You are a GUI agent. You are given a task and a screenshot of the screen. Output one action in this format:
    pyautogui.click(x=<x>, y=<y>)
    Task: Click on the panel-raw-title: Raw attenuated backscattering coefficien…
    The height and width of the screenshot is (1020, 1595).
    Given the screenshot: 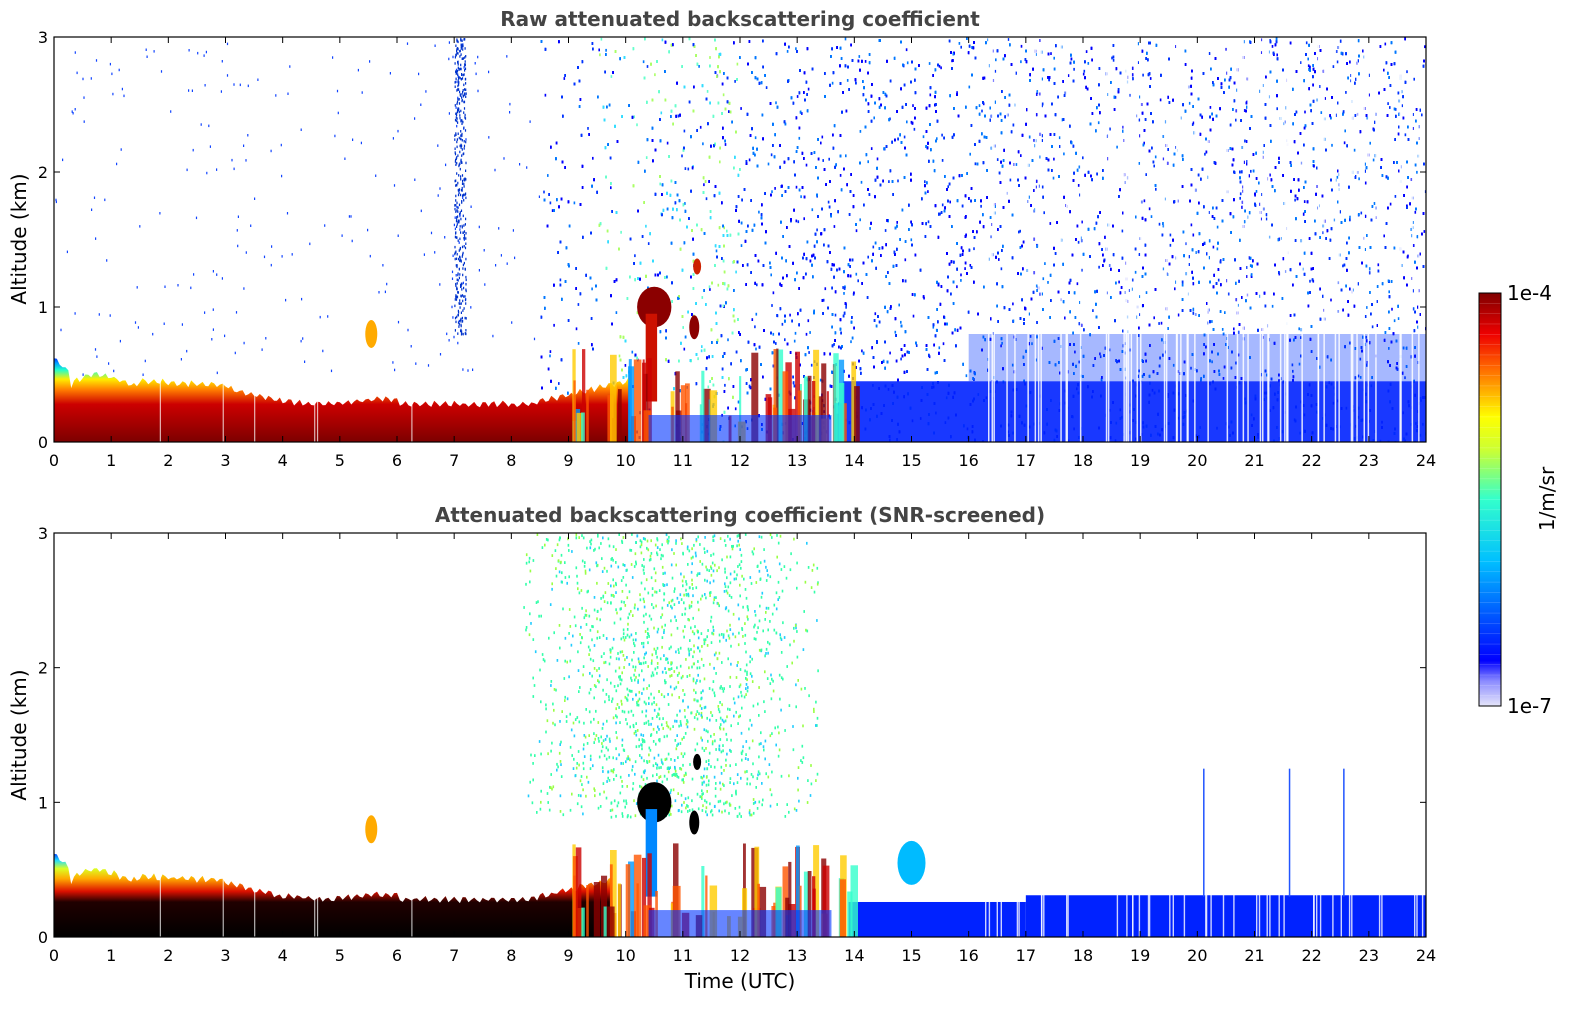 What is the action you would take?
    pyautogui.click(x=740, y=19)
    